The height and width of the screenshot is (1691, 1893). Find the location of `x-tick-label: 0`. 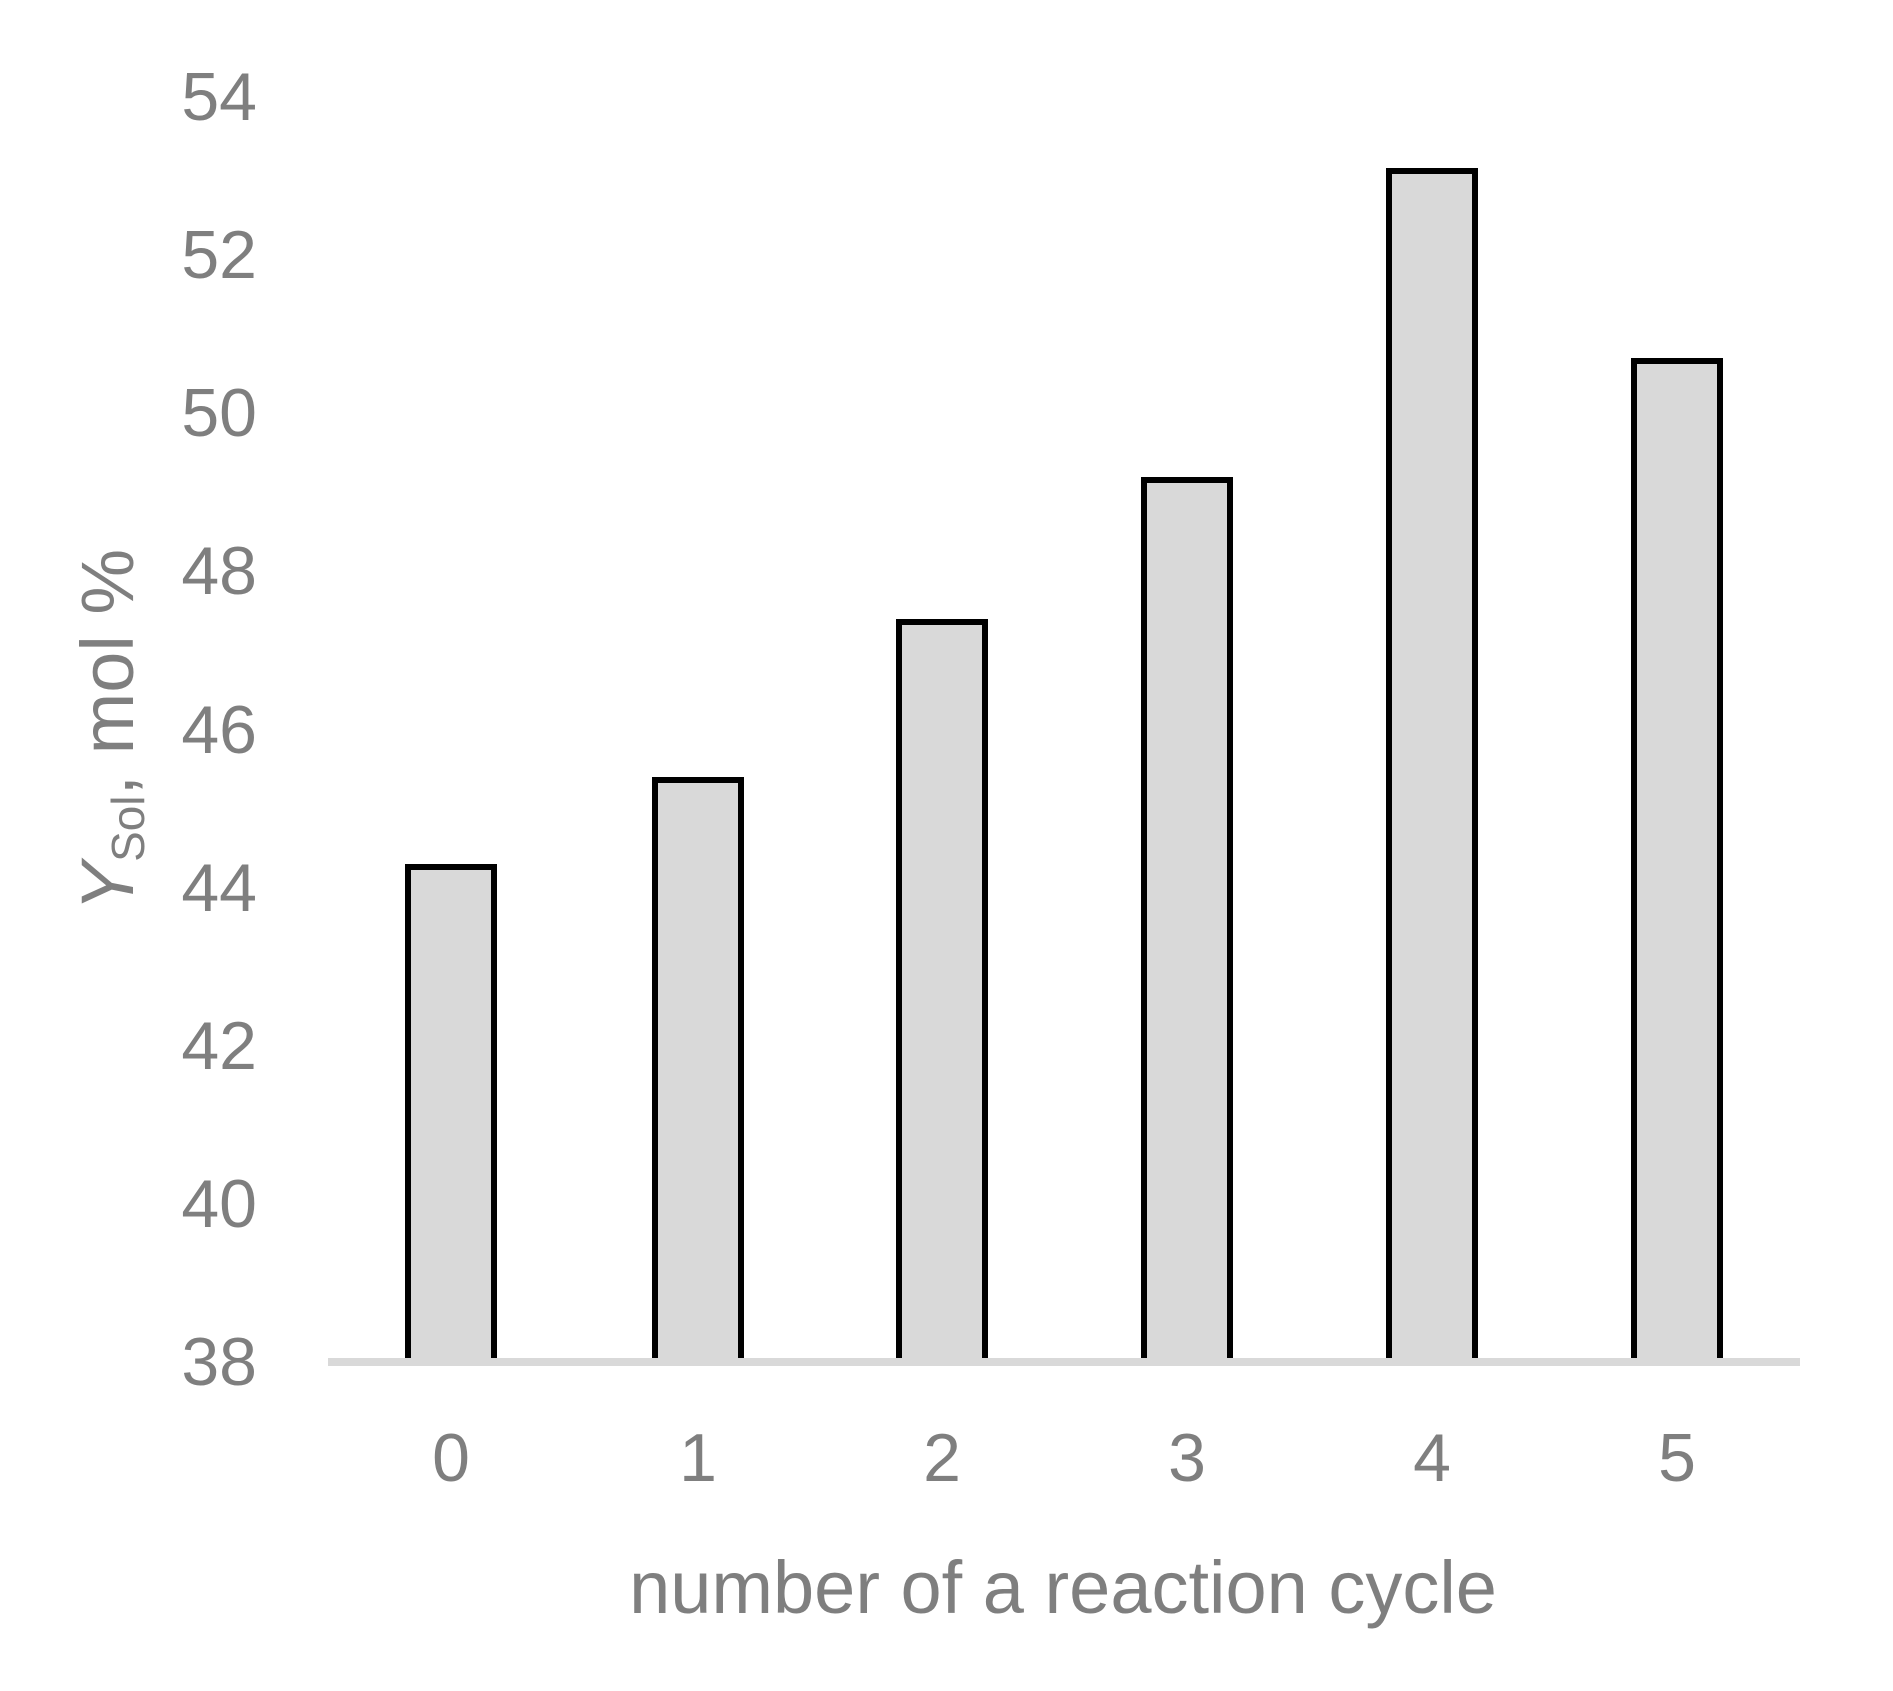

x-tick-label: 0 is located at coordinates (451, 1458).